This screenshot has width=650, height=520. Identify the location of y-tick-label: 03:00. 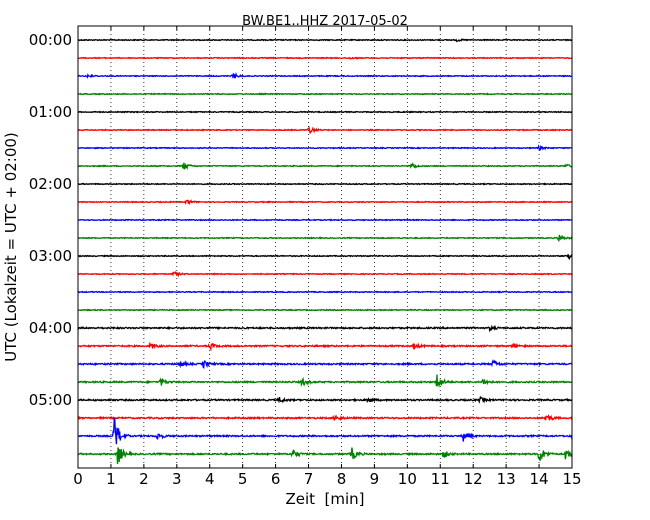
(50, 256).